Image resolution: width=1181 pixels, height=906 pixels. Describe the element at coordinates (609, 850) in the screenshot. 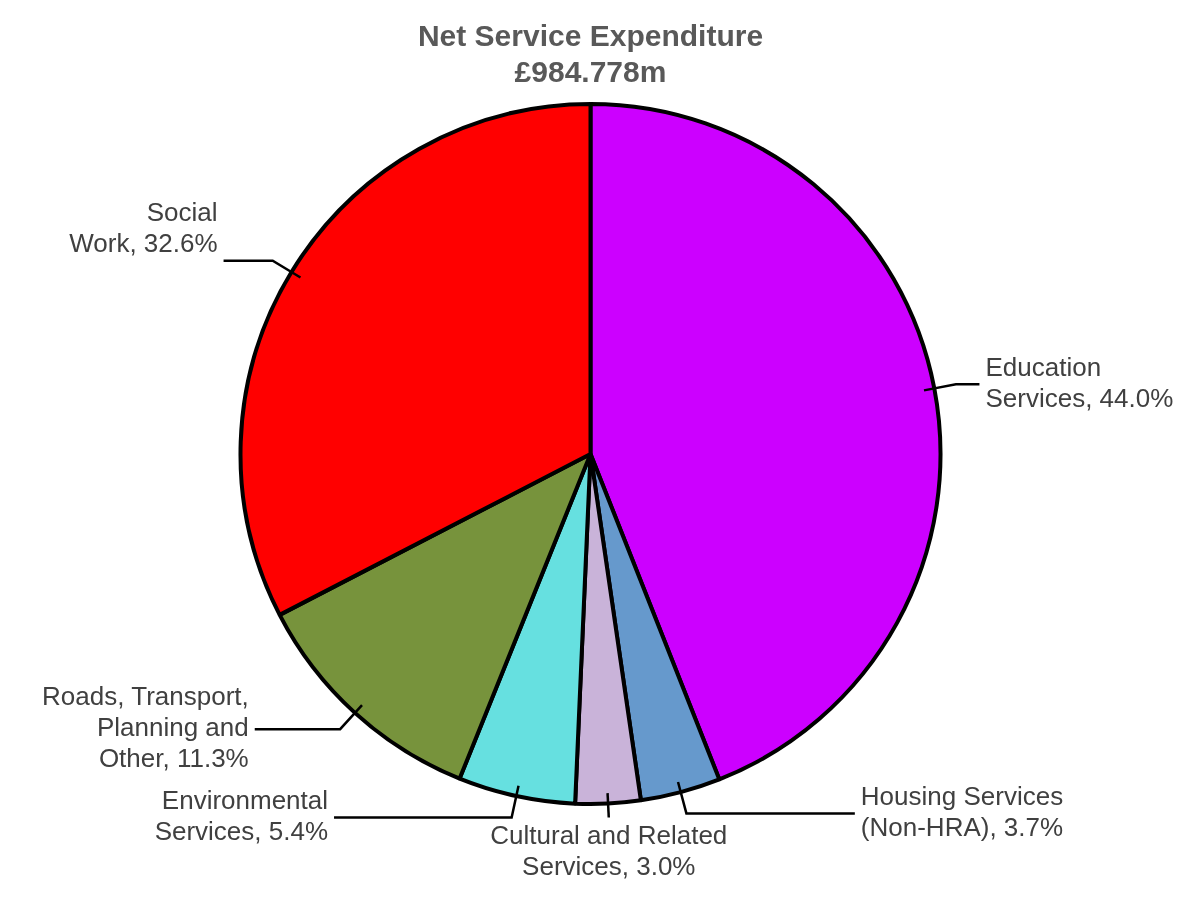

I see `slice-label: Cultural and Related Services, 3.0%` at that location.